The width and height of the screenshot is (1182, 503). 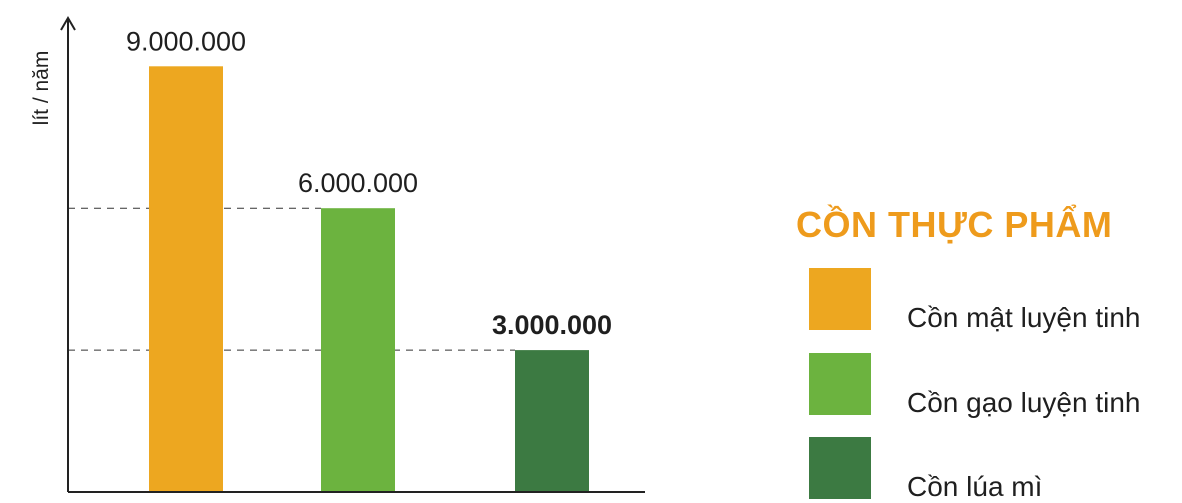 What do you see at coordinates (1024, 402) in the screenshot?
I see `legend-label: Cồn gạo luyện tinh` at bounding box center [1024, 402].